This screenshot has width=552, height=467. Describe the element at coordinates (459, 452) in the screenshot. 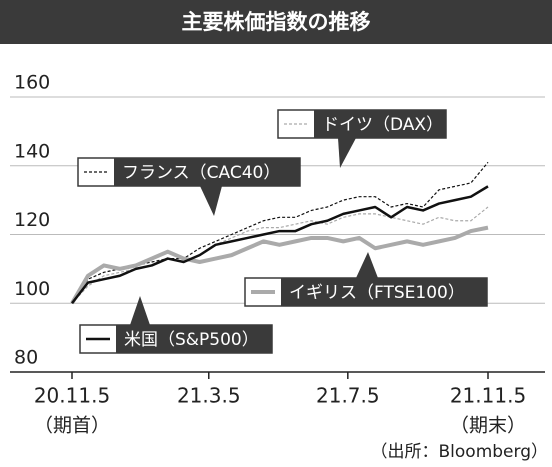

I see `source: （出所：Bloomberg）` at that location.